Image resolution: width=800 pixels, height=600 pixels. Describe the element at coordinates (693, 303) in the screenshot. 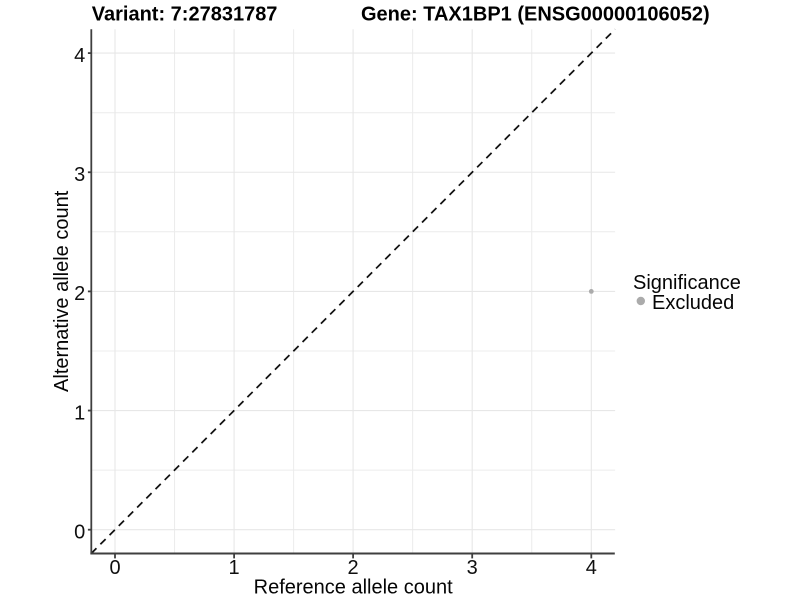

I see `svg-text: Excluded` at that location.